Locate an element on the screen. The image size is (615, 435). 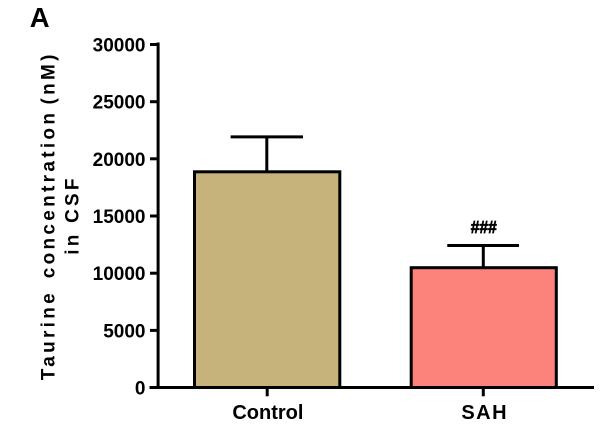
svg-text: Control is located at coordinates (267, 413).